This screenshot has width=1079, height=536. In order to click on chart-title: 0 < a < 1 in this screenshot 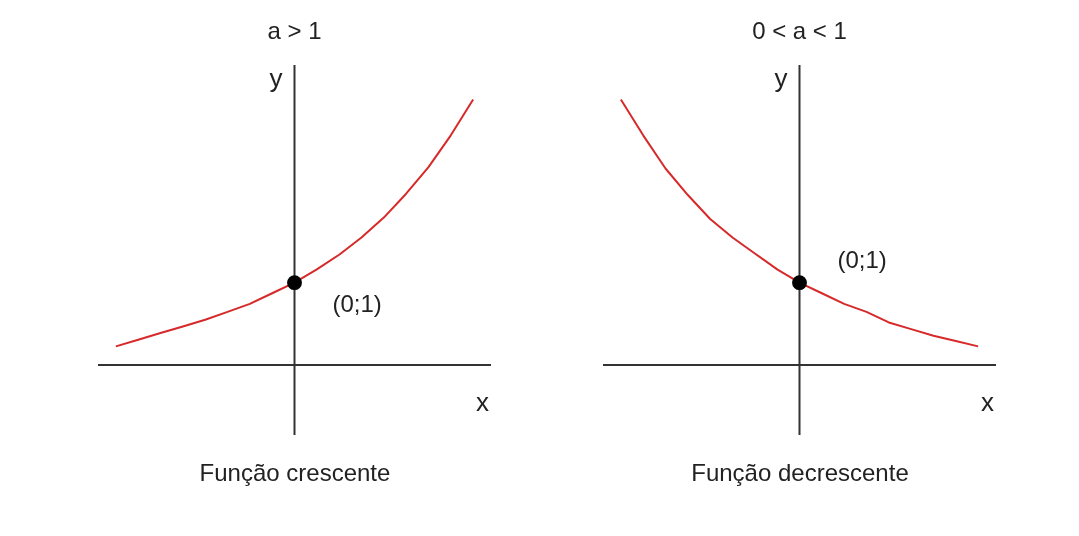, I will do `click(799, 30)`.